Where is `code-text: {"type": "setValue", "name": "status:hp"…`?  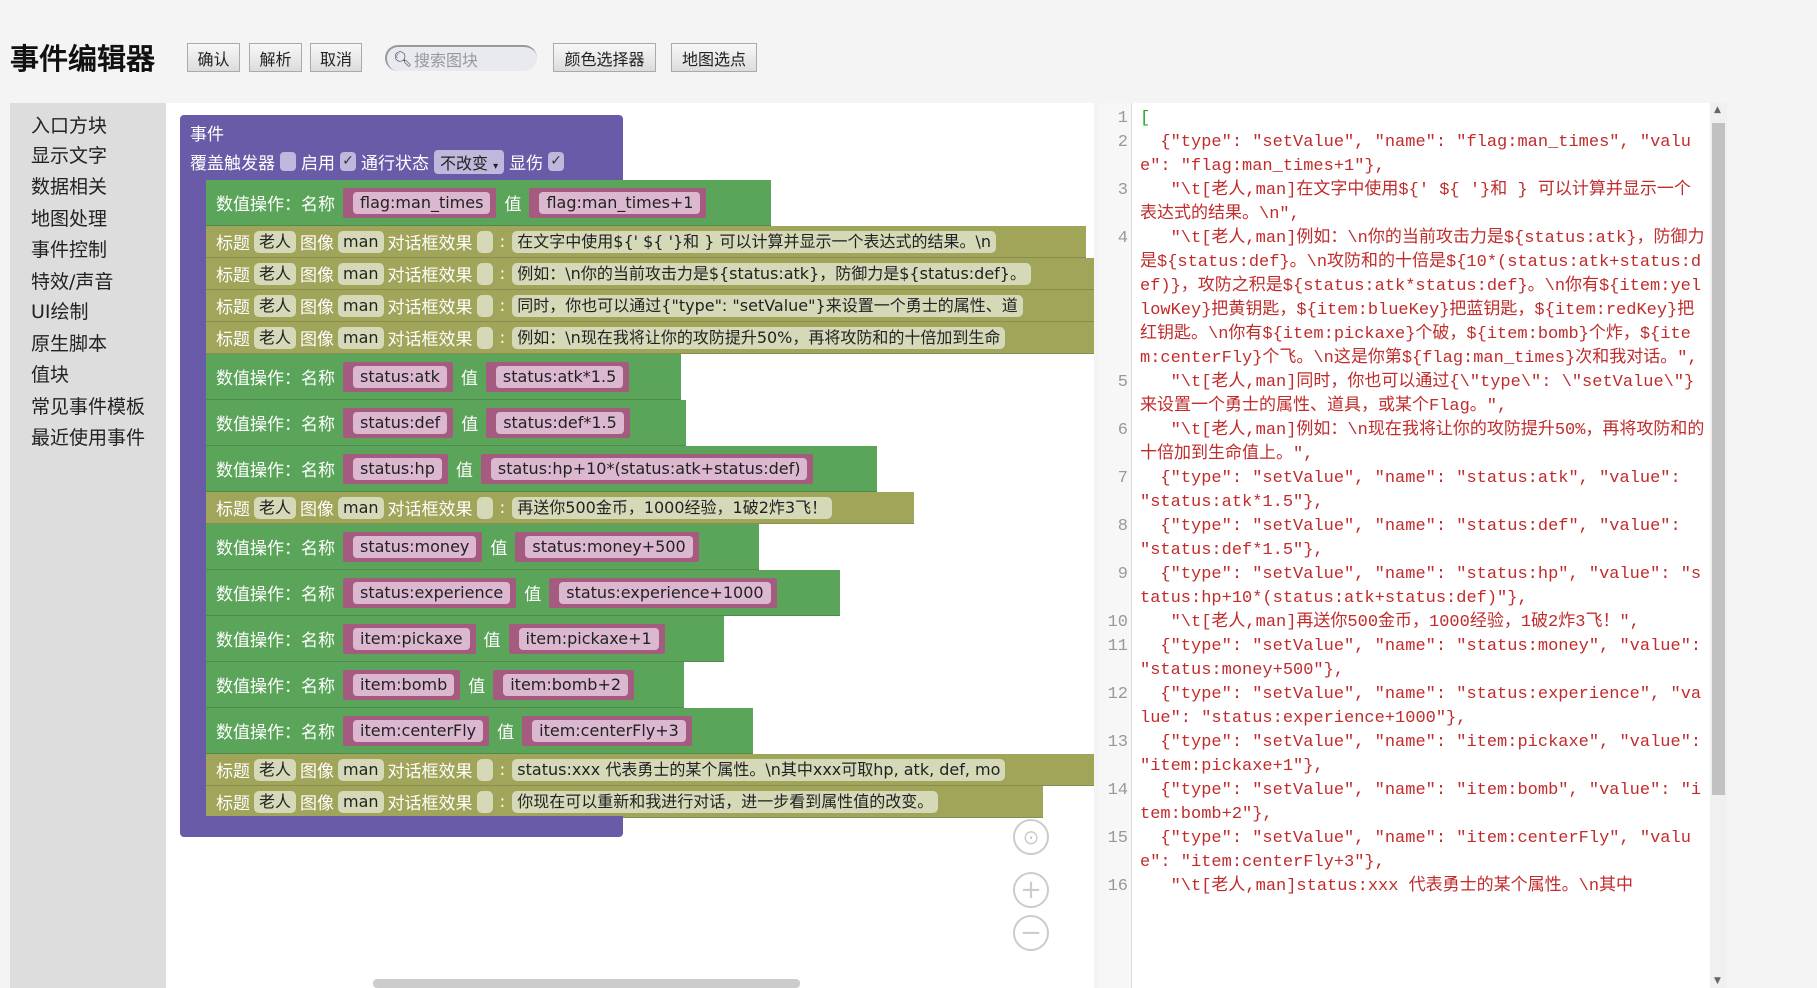
code-text: {"type": "setValue", "name": "status:hp"… is located at coordinates (1421, 586).